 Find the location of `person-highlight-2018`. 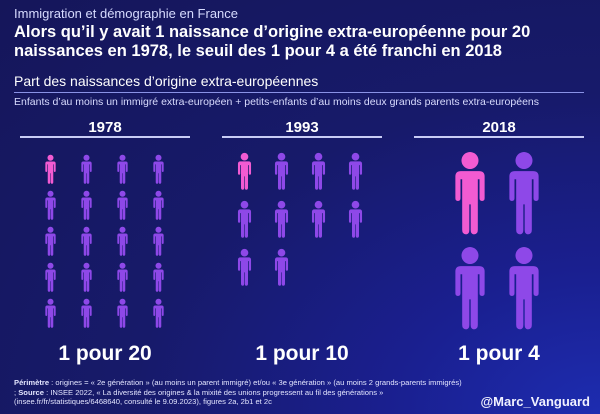

person-highlight-2018 is located at coordinates (470, 193).